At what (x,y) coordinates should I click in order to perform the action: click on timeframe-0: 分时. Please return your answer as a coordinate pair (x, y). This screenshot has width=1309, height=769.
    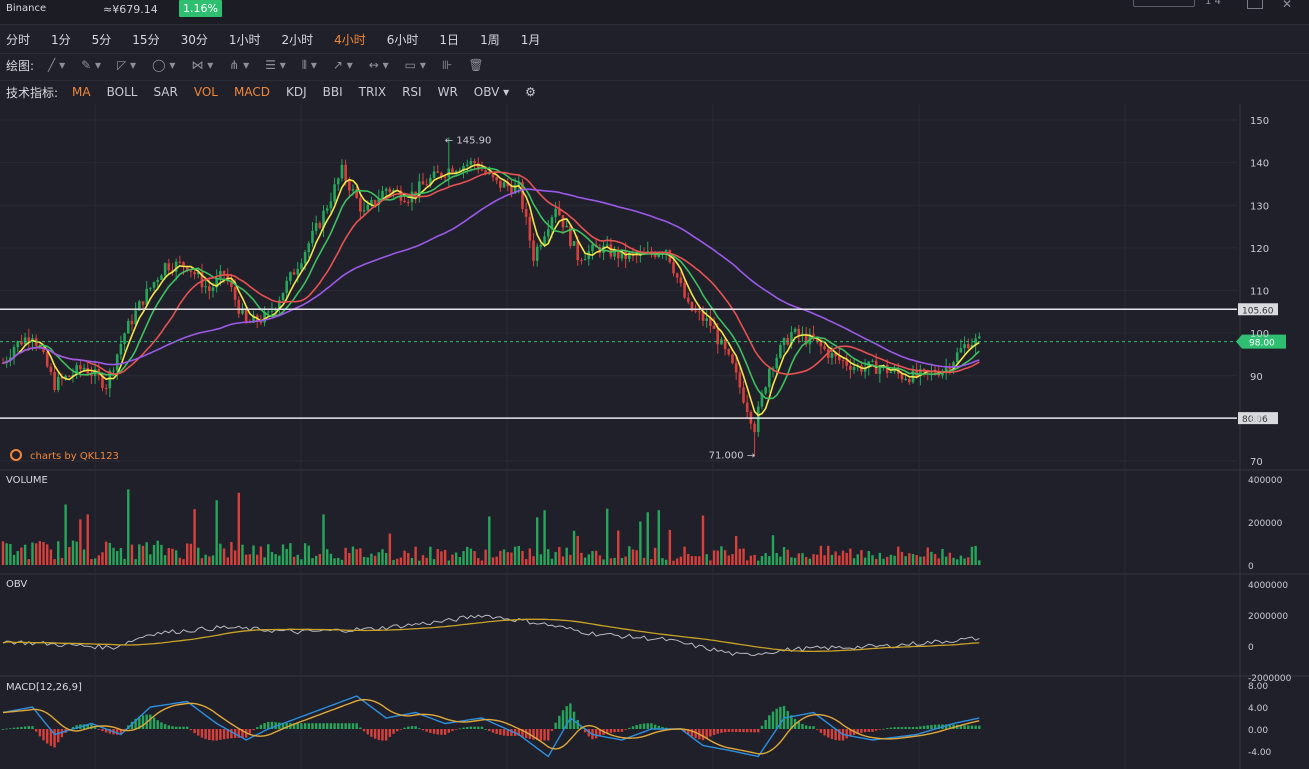
    Looking at the image, I should click on (18, 39).